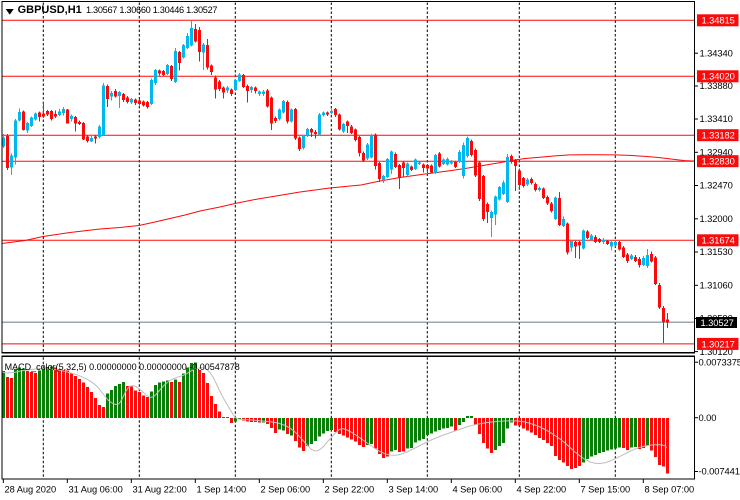 The height and width of the screenshot is (500, 740). I want to click on svg-text: 1.31060, so click(716, 285).